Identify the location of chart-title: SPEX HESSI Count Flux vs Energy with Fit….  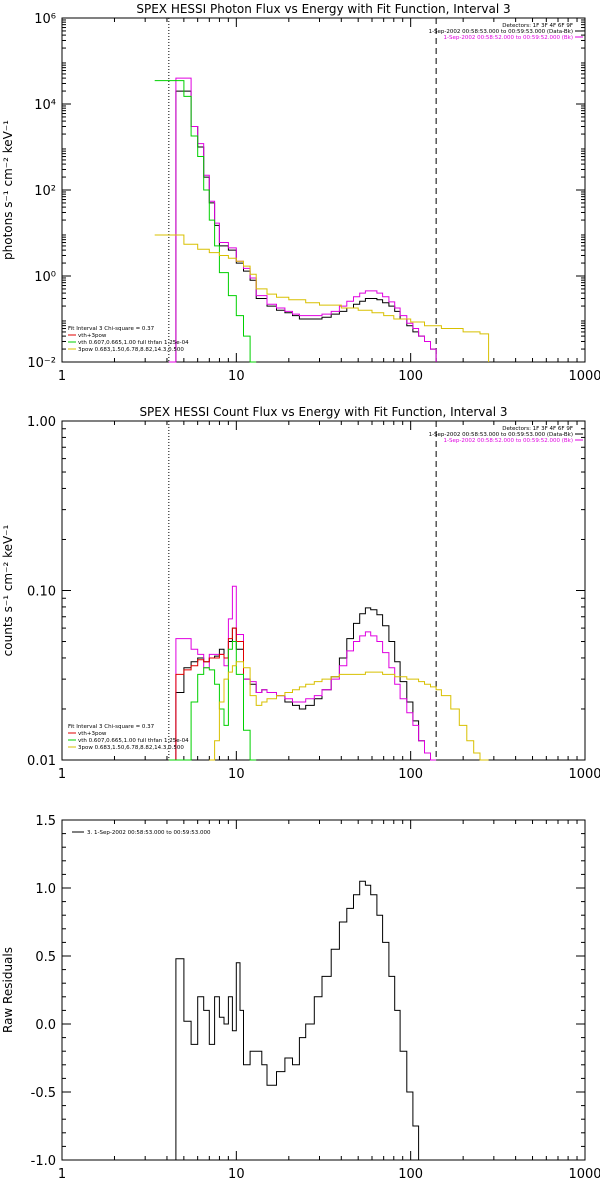
(323, 412).